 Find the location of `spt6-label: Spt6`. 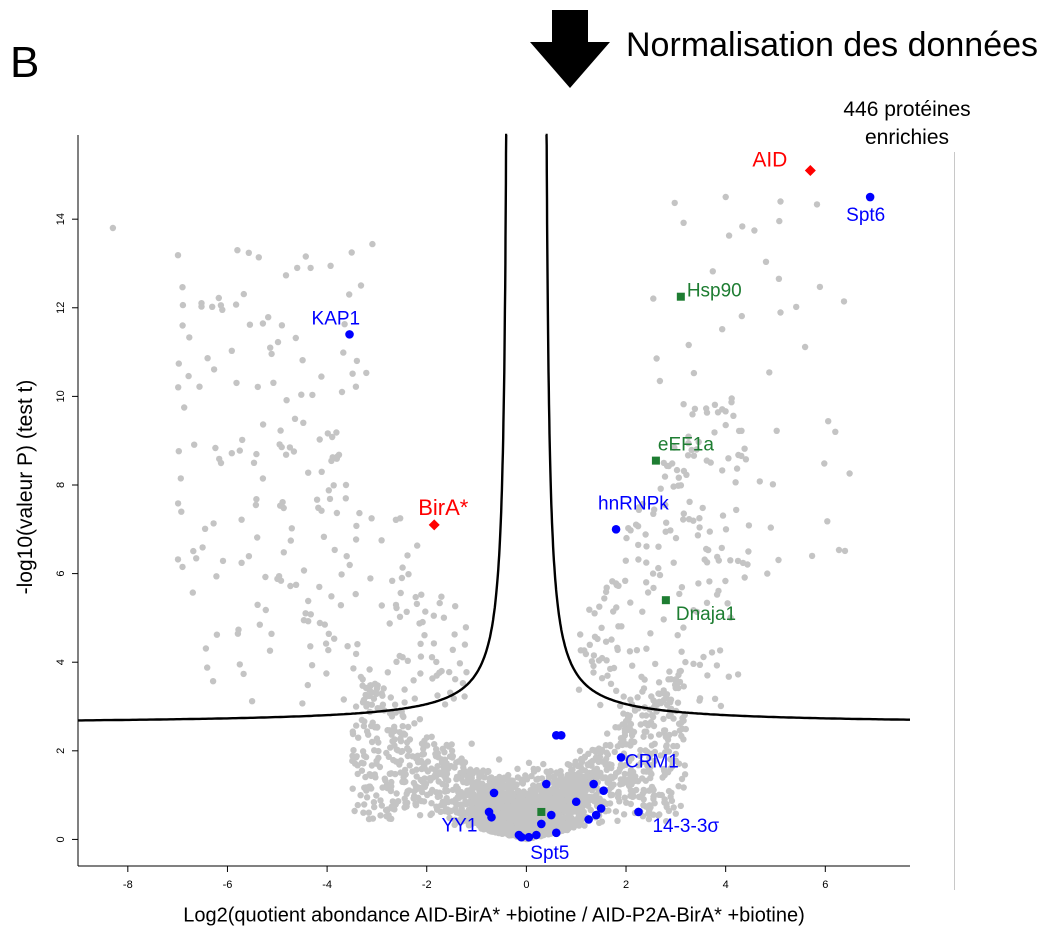

spt6-label: Spt6 is located at coordinates (865, 215).